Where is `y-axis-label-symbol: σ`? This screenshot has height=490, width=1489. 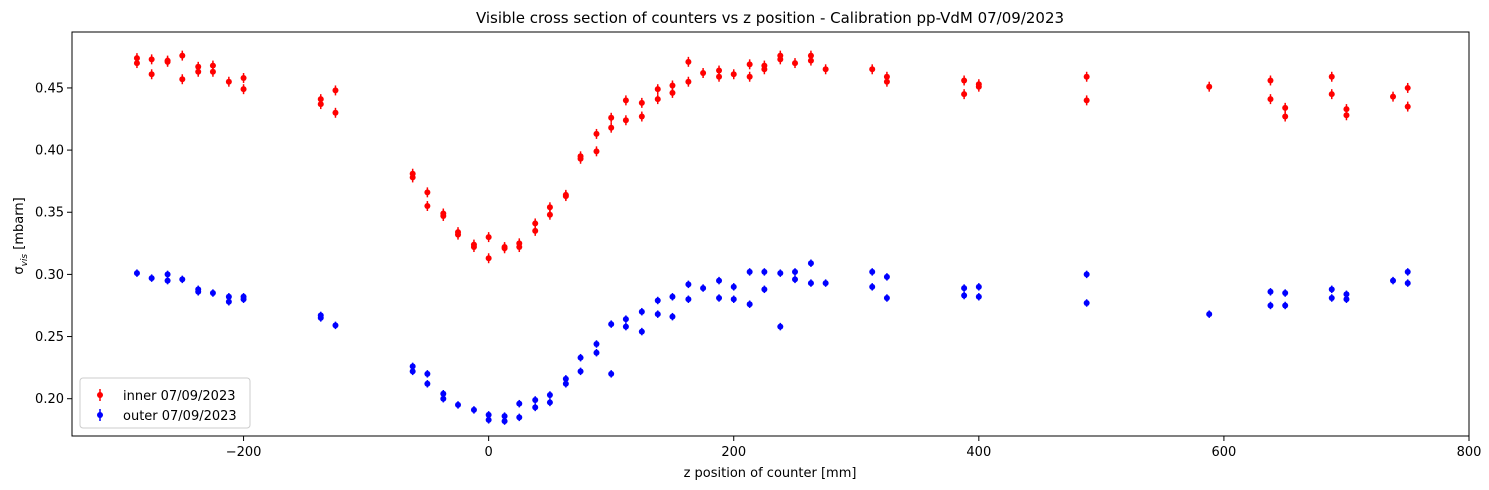
y-axis-label-symbol: σ is located at coordinates (19, 270).